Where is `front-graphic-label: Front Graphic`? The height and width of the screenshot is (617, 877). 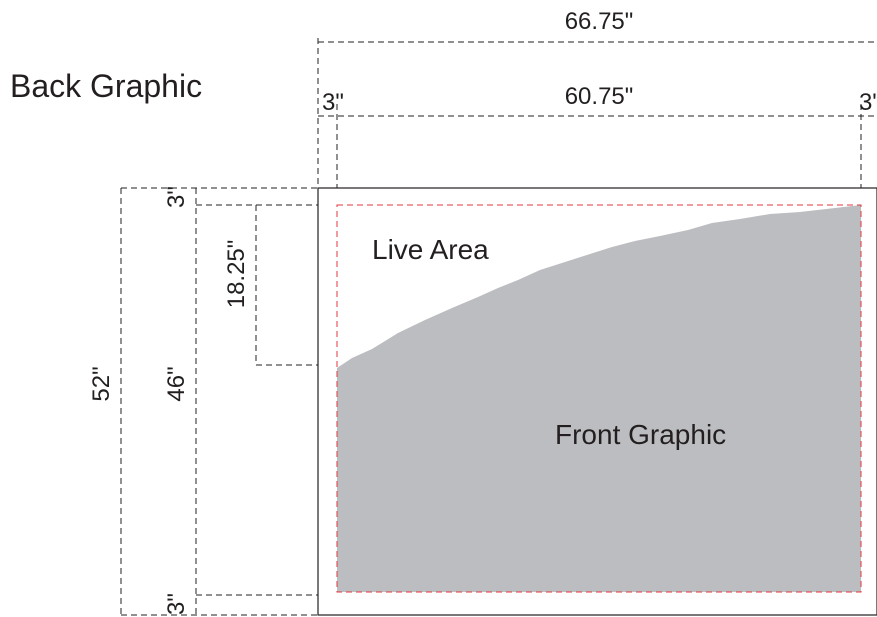
front-graphic-label: Front Graphic is located at coordinates (640, 434).